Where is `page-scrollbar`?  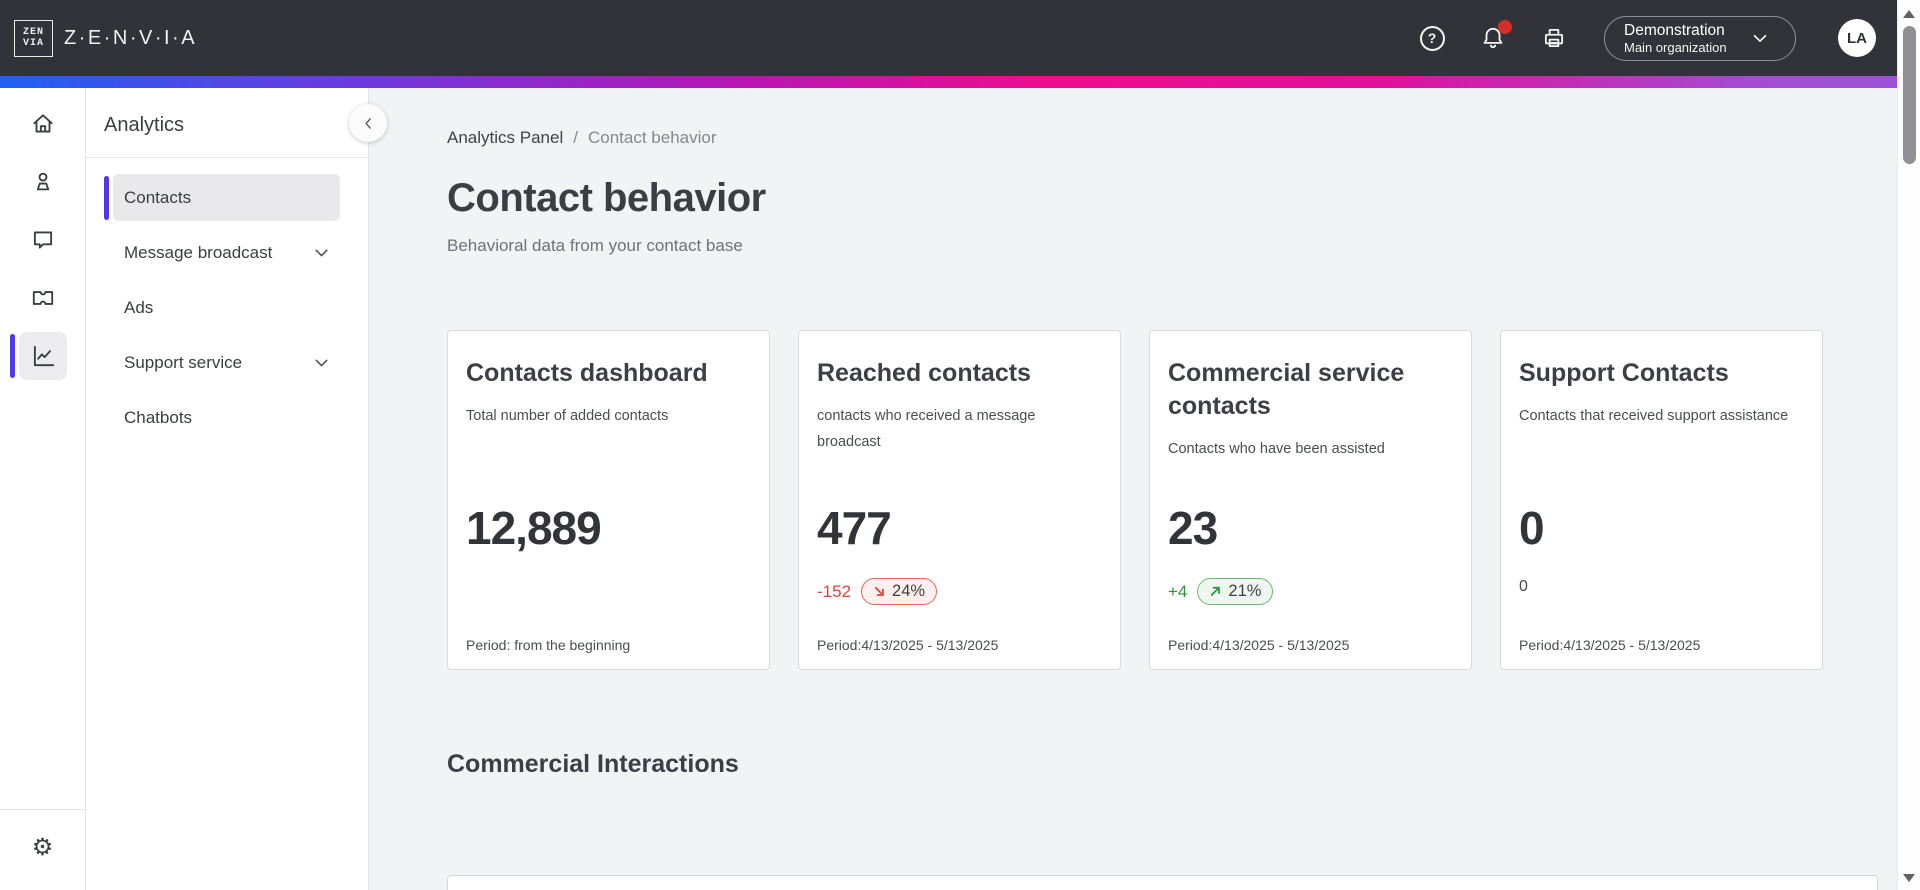 page-scrollbar is located at coordinates (1908, 445).